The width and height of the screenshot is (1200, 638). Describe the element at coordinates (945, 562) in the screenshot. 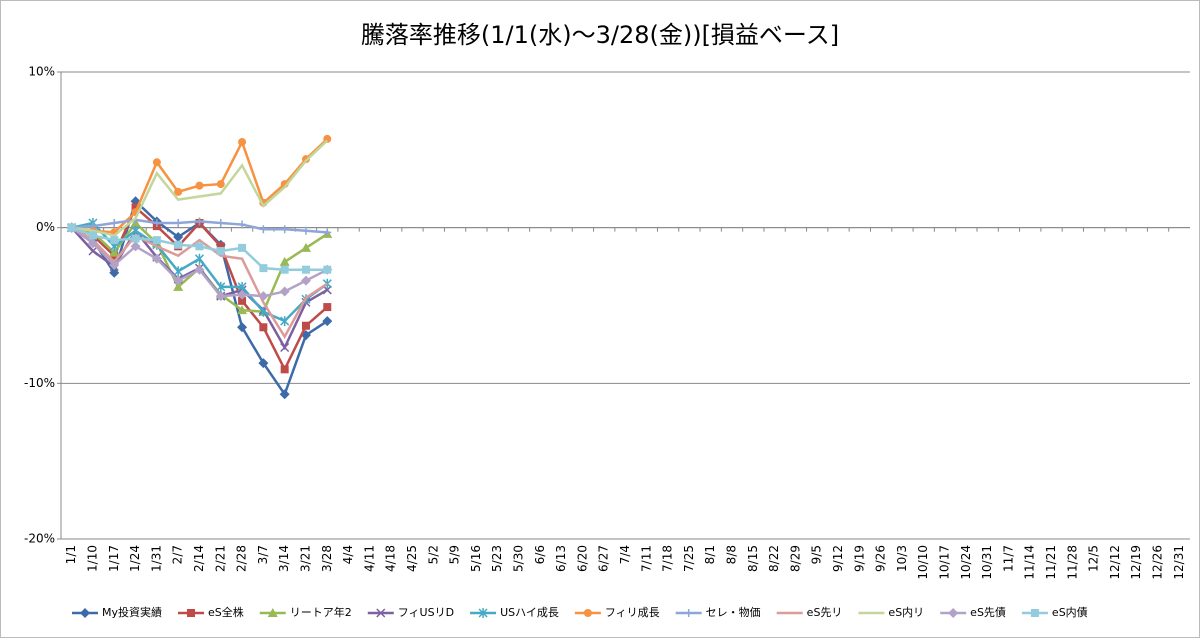

I see `x-tick-label: 10/17` at that location.